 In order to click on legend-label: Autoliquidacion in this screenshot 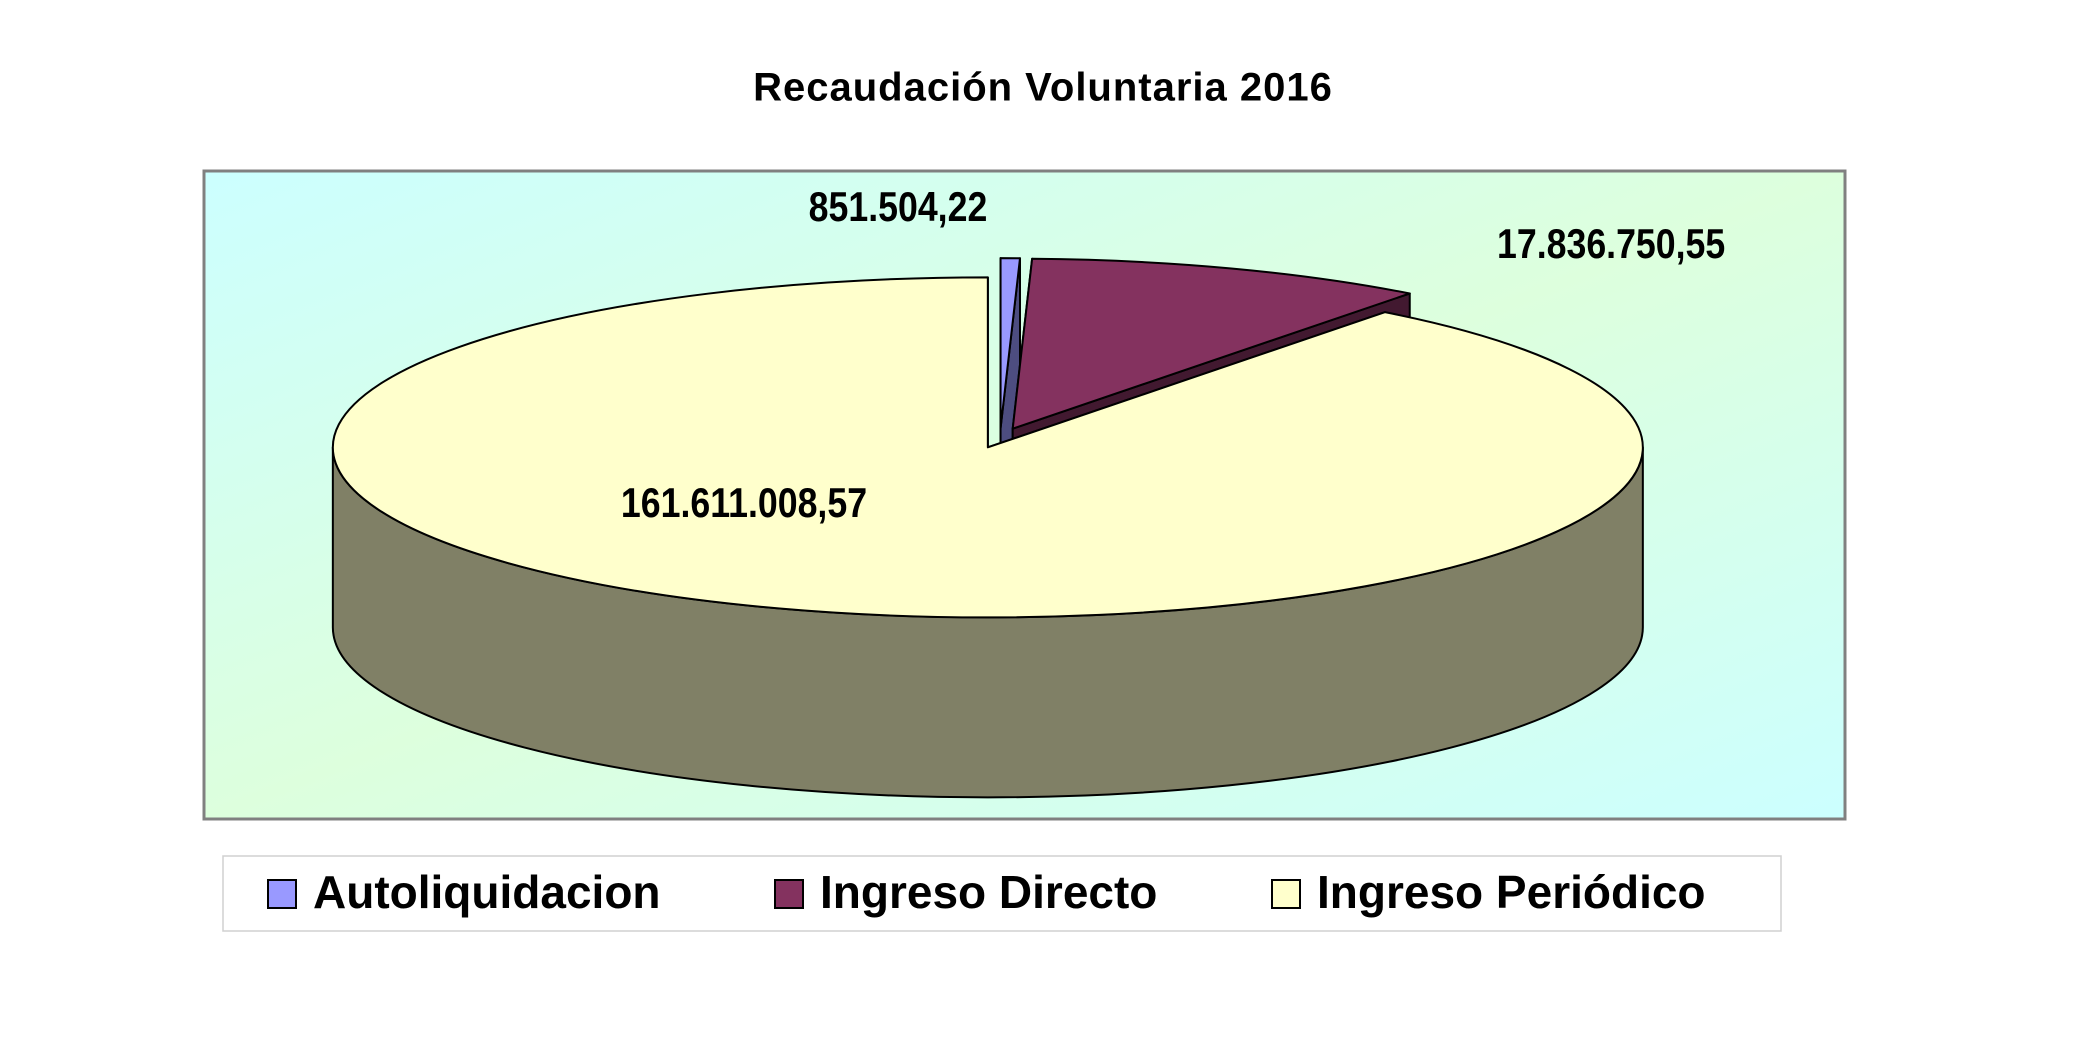, I will do `click(487, 892)`.